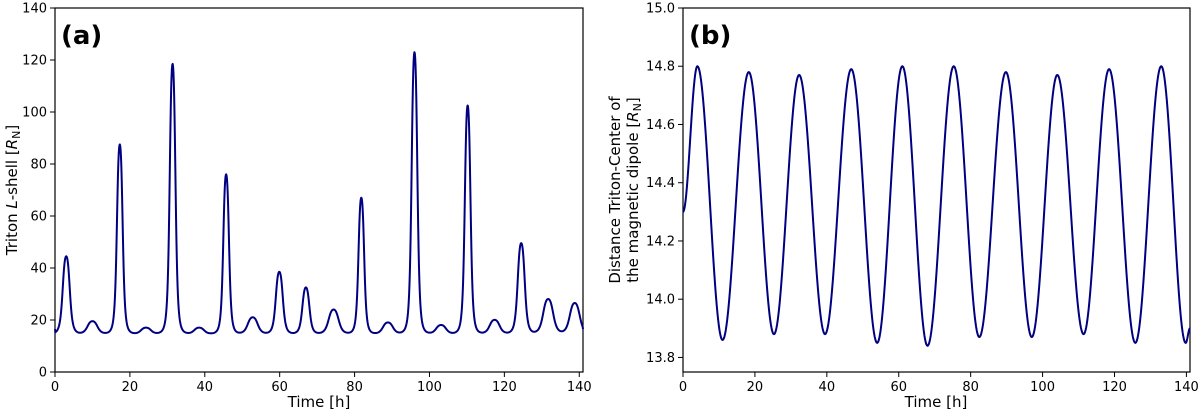  Describe the element at coordinates (34, 9) in the screenshot. I see `panel-a-y-tick-label: 140` at that location.